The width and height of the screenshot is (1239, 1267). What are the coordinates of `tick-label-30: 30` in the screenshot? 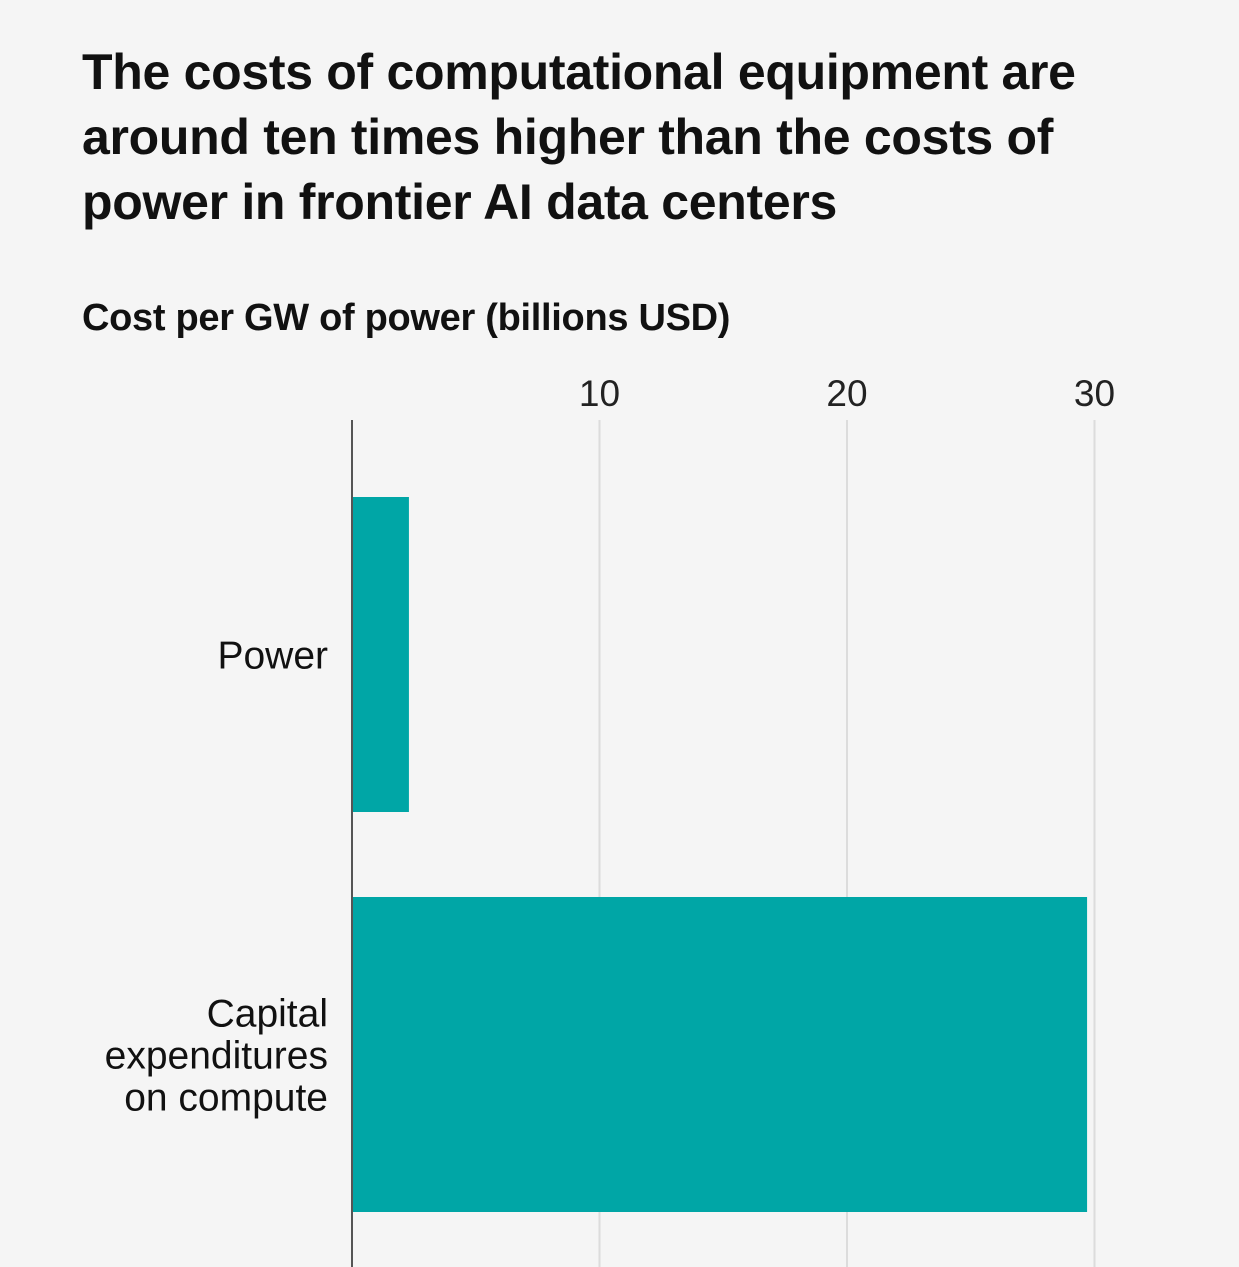 It's located at (1094, 393).